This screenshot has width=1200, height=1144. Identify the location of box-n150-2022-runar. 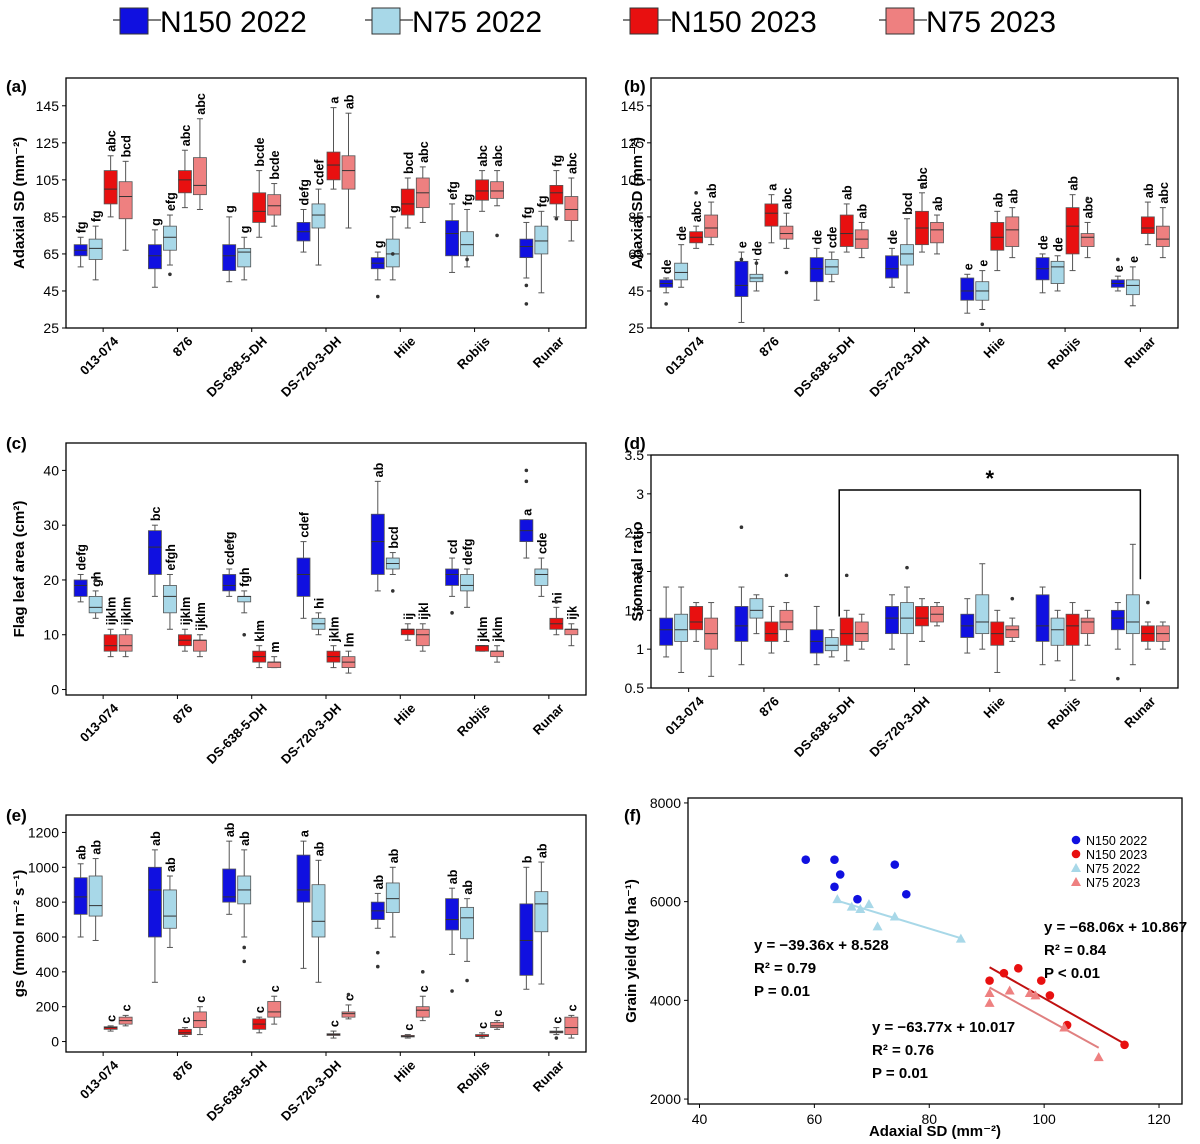
(1117, 626).